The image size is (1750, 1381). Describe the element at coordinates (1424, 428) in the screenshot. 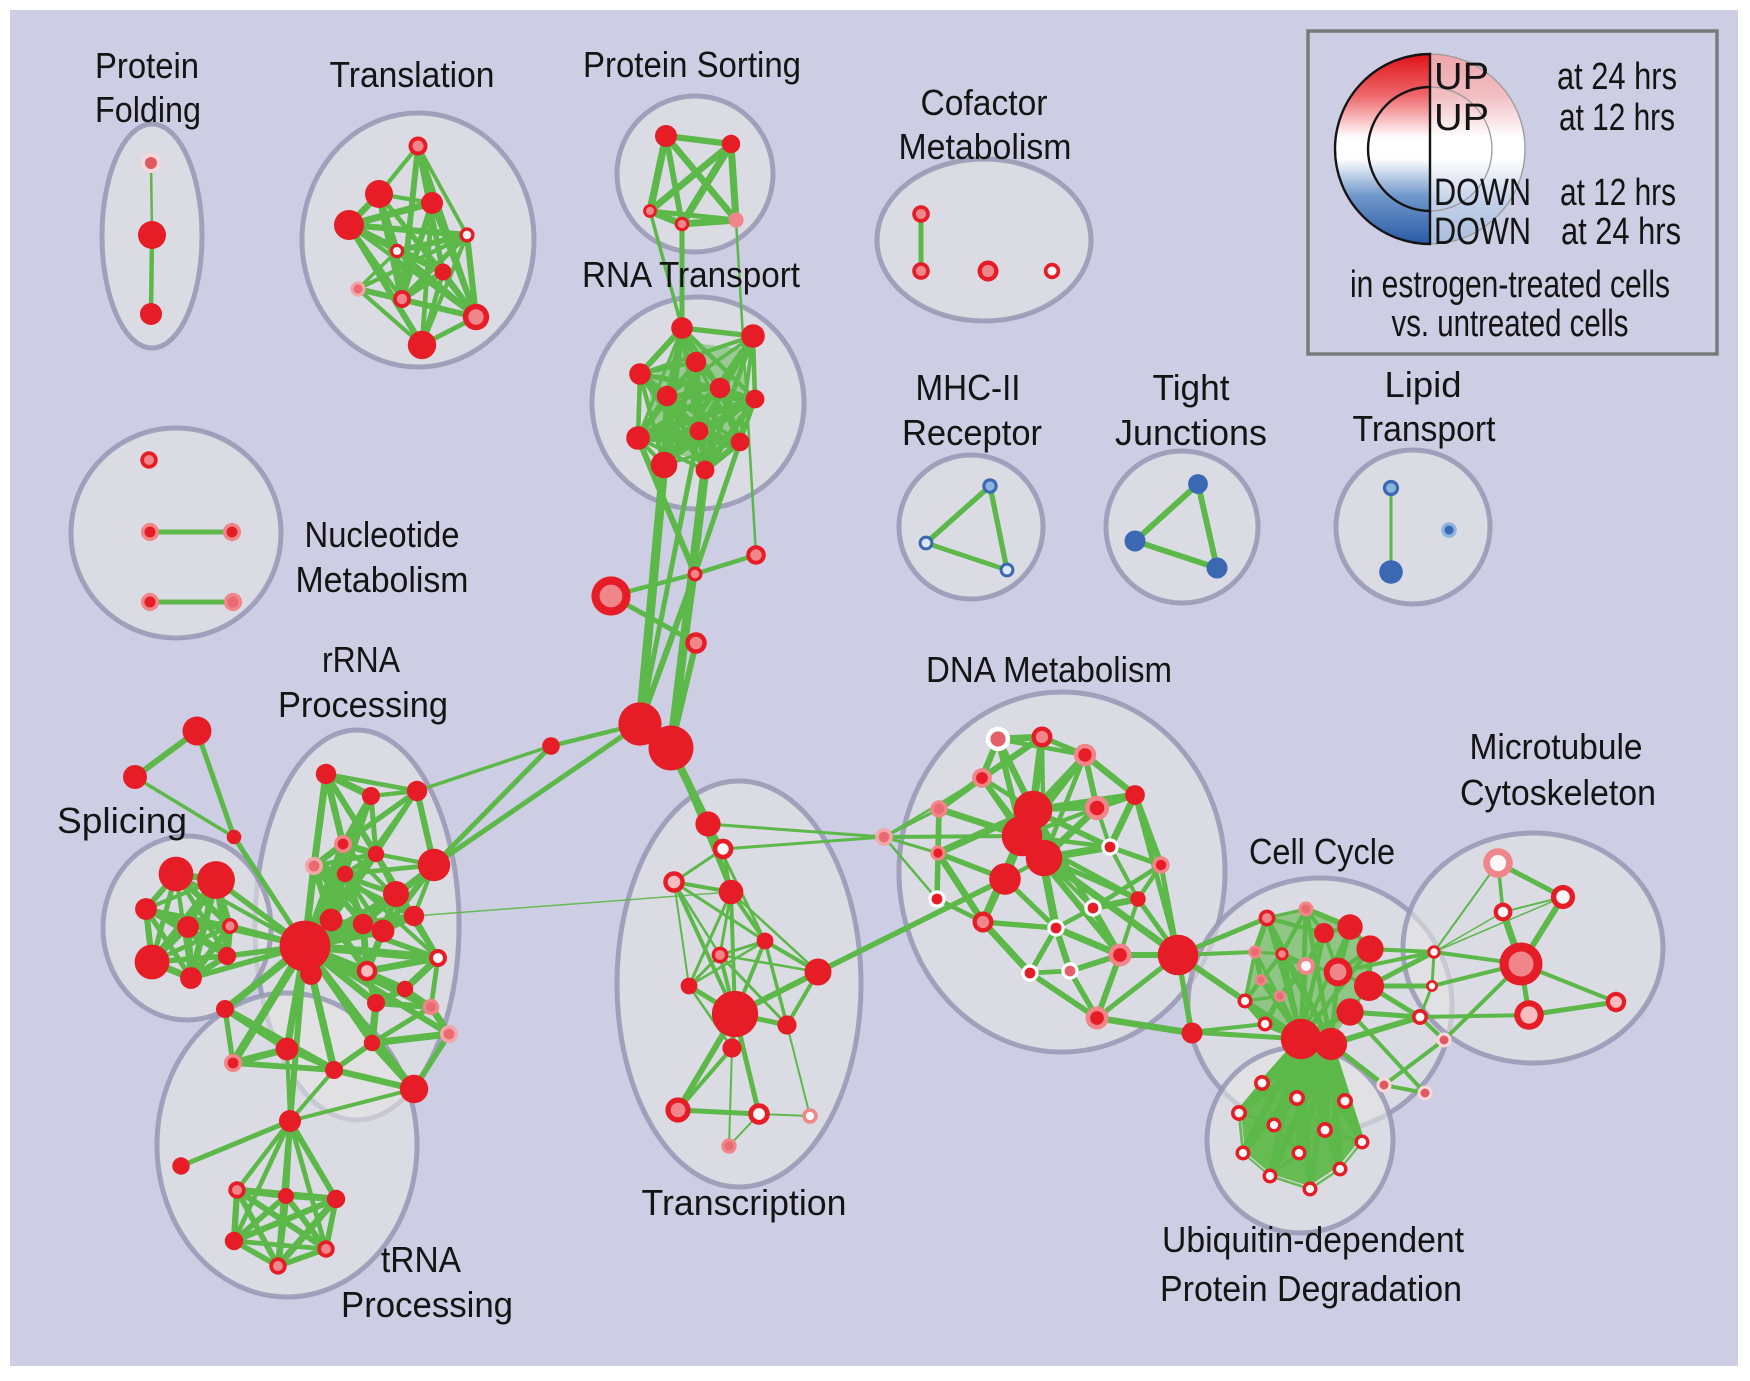

I see `svg-text: Transport` at that location.